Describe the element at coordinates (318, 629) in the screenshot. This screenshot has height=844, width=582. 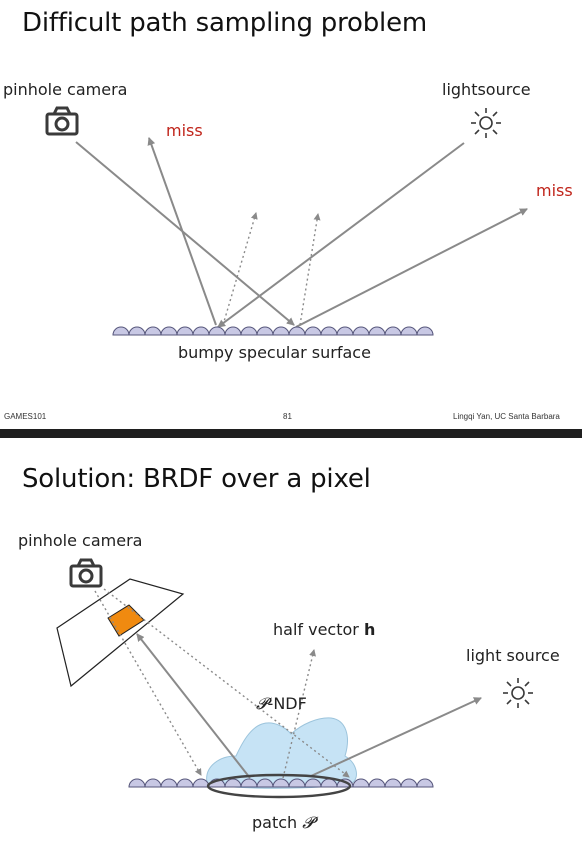
I see `half-vector-text: half vector` at that location.